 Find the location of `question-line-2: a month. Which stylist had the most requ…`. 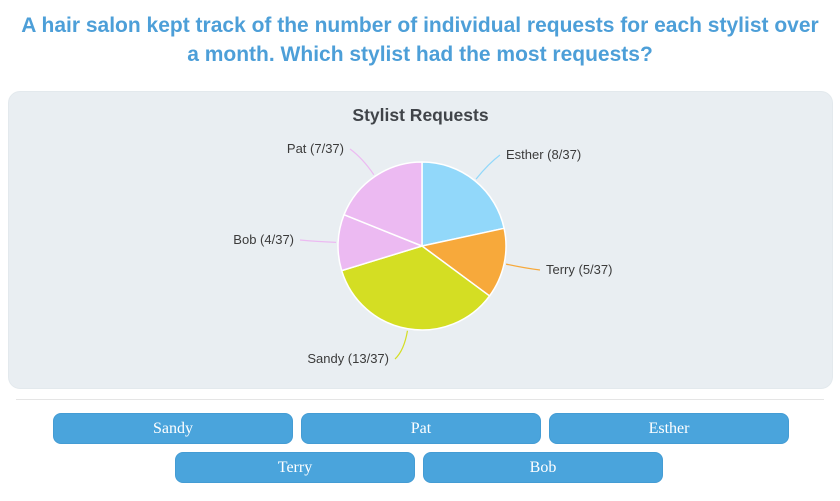

question-line-2: a month. Which stylist had the most requ… is located at coordinates (420, 54).